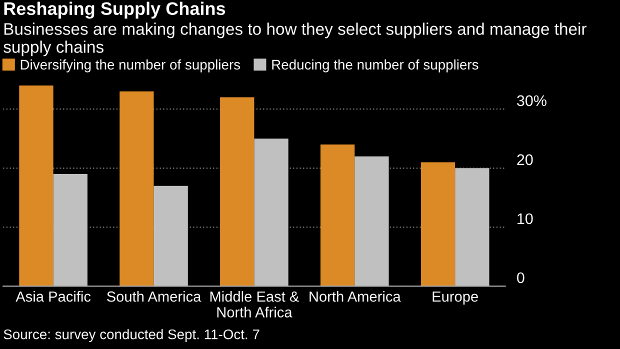 This screenshot has width=620, height=349. Describe the element at coordinates (132, 335) in the screenshot. I see `source-note: Source: survey conducted Sept. 11-Oct. 7` at that location.